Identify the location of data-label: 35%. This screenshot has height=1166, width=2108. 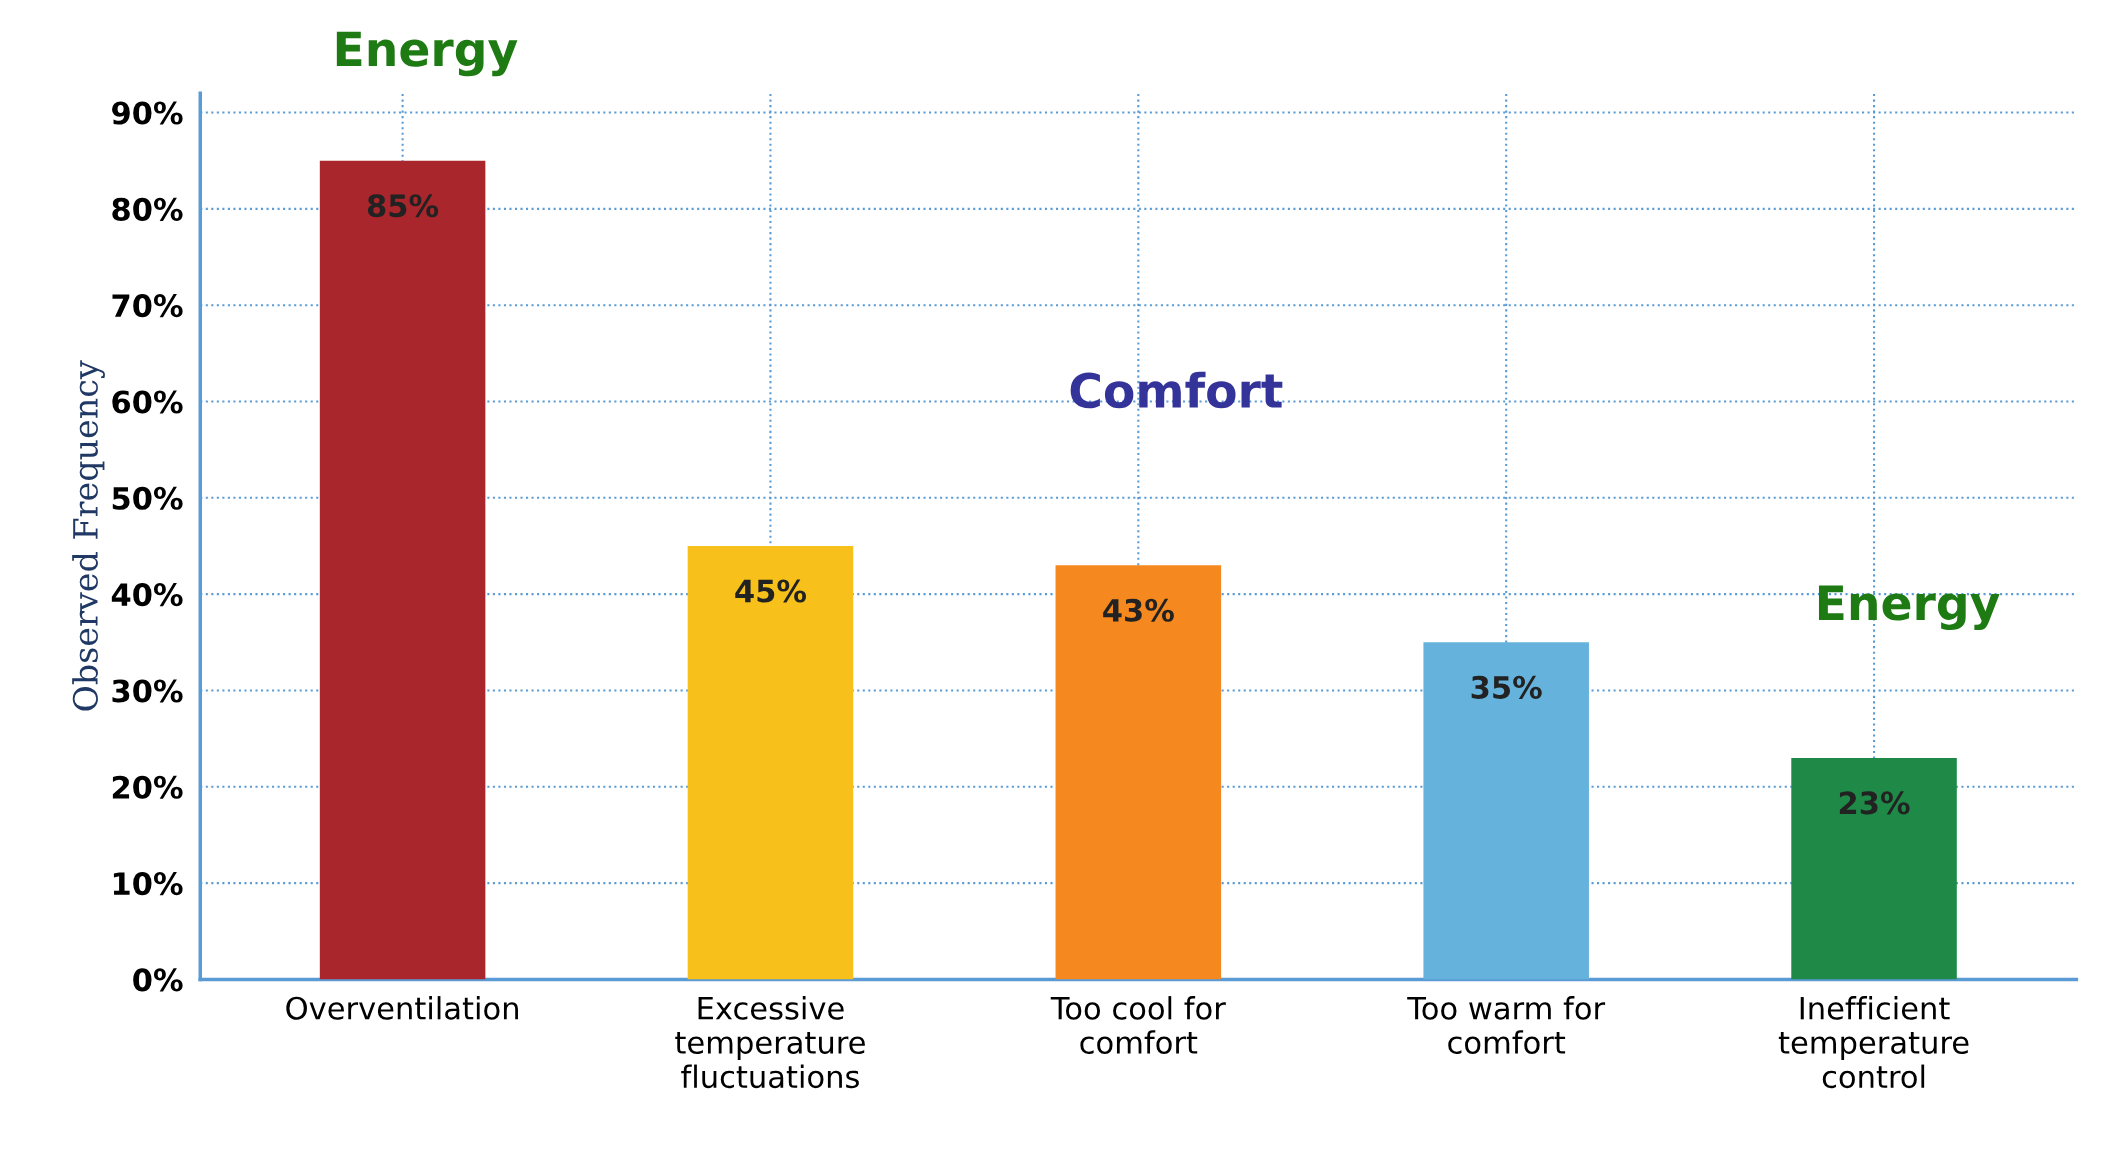
(1506, 687).